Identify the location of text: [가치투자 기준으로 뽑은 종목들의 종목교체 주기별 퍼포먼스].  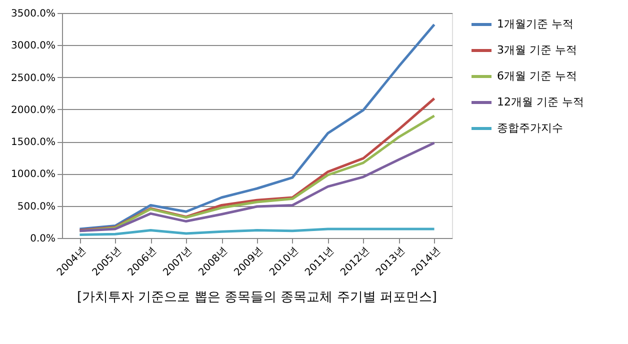
(257, 298).